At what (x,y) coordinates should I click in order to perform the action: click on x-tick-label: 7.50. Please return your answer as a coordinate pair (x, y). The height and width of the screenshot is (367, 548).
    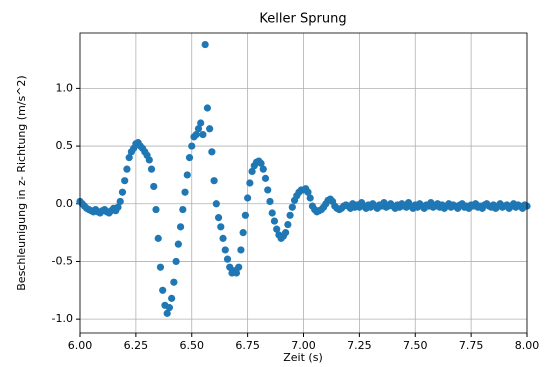
    Looking at the image, I should click on (415, 345).